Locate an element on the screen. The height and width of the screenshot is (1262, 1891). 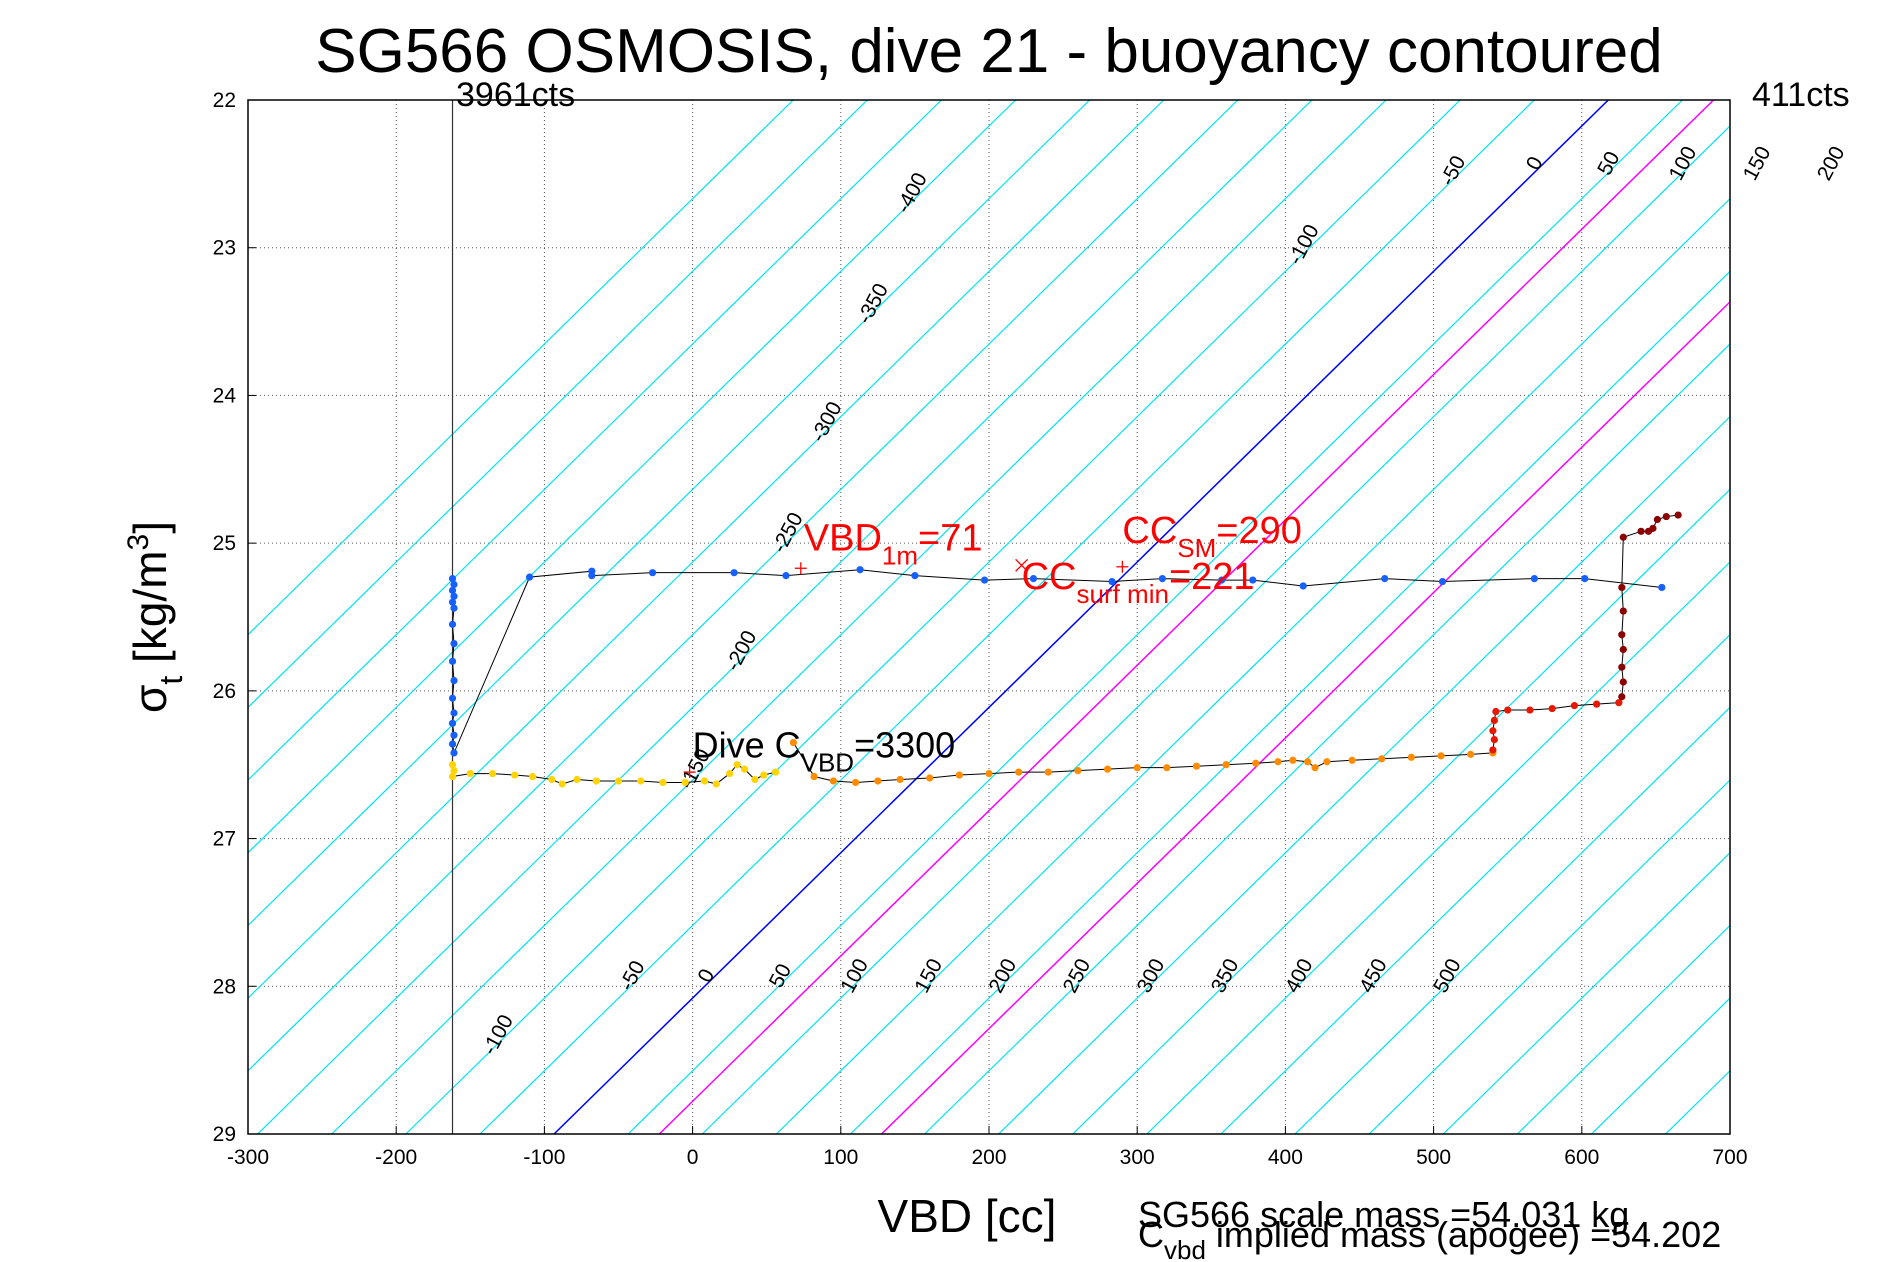
x-axis-ticks: -300 -200 -100 0 100 200 300 400 500 600 700 is located at coordinates (987, 1147).